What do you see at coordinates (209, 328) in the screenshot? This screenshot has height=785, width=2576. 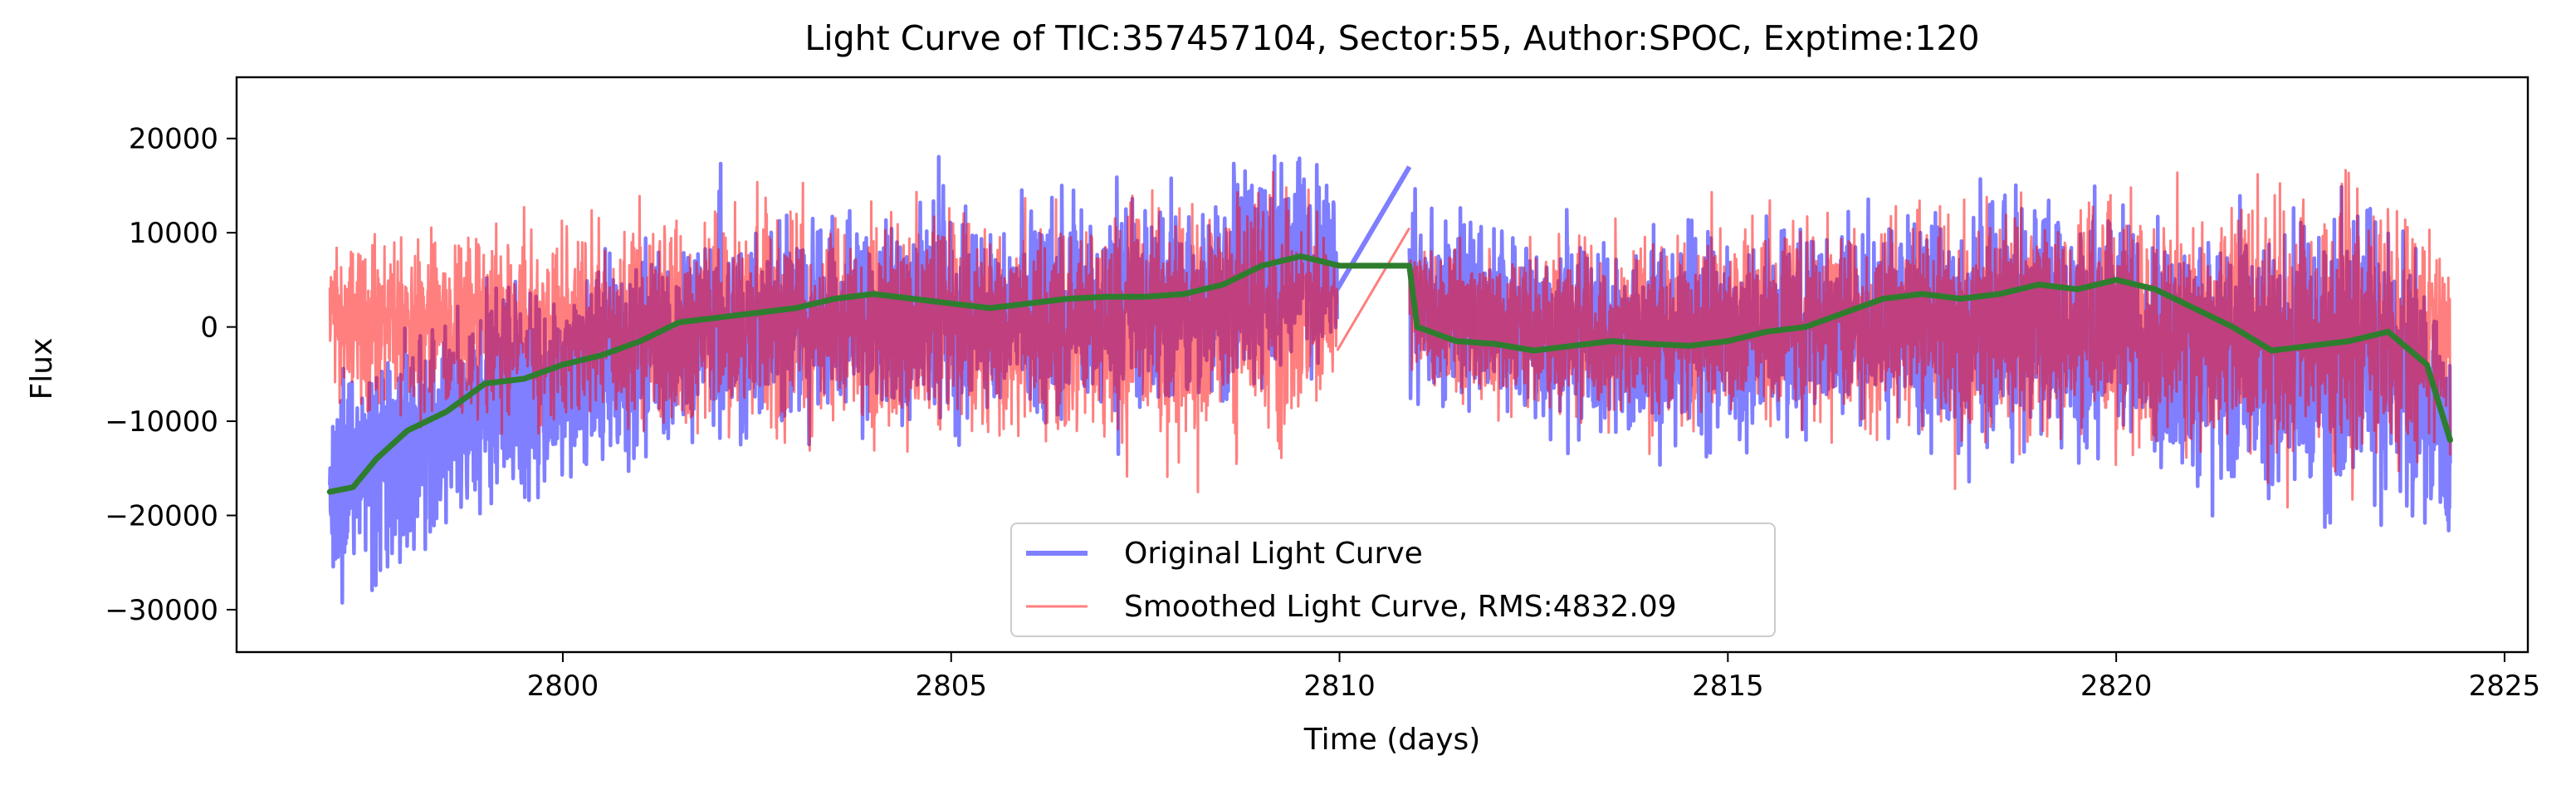 I see `y-tick-label: 0` at bounding box center [209, 328].